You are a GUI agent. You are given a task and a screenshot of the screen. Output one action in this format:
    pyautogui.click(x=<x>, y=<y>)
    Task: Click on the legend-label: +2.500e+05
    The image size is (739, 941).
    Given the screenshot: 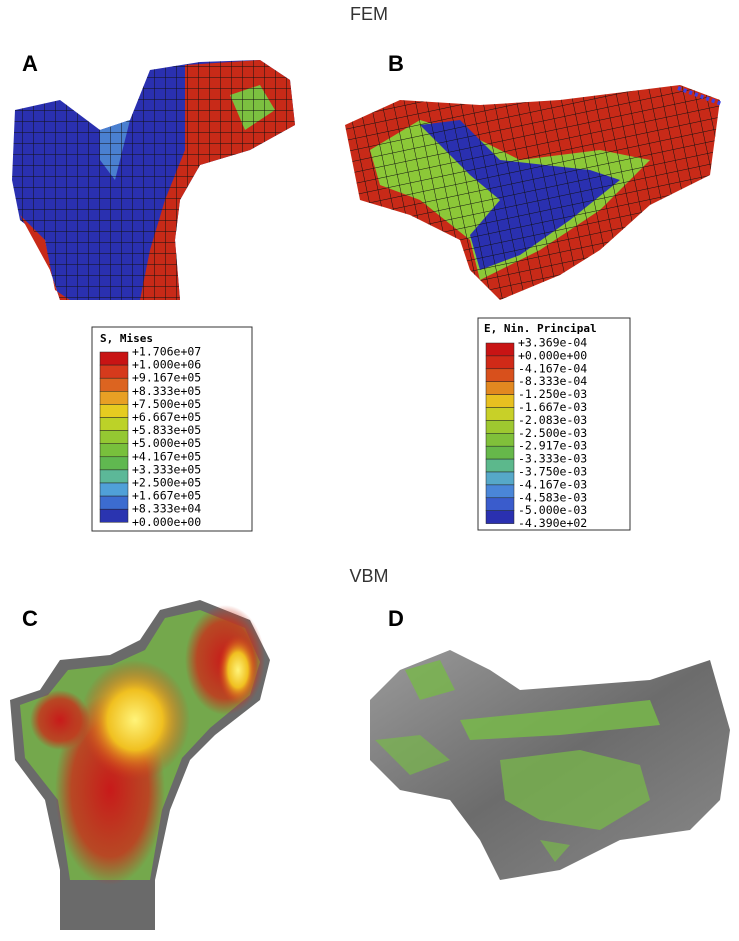 What is the action you would take?
    pyautogui.click(x=166, y=483)
    